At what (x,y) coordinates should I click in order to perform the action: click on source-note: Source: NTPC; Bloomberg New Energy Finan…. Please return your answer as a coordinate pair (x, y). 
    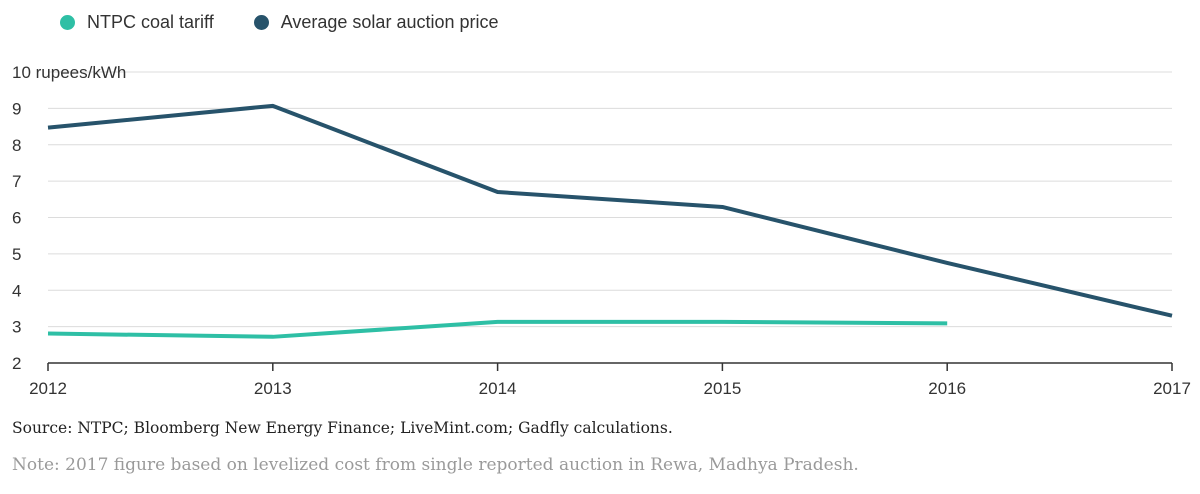
    Looking at the image, I should click on (342, 428).